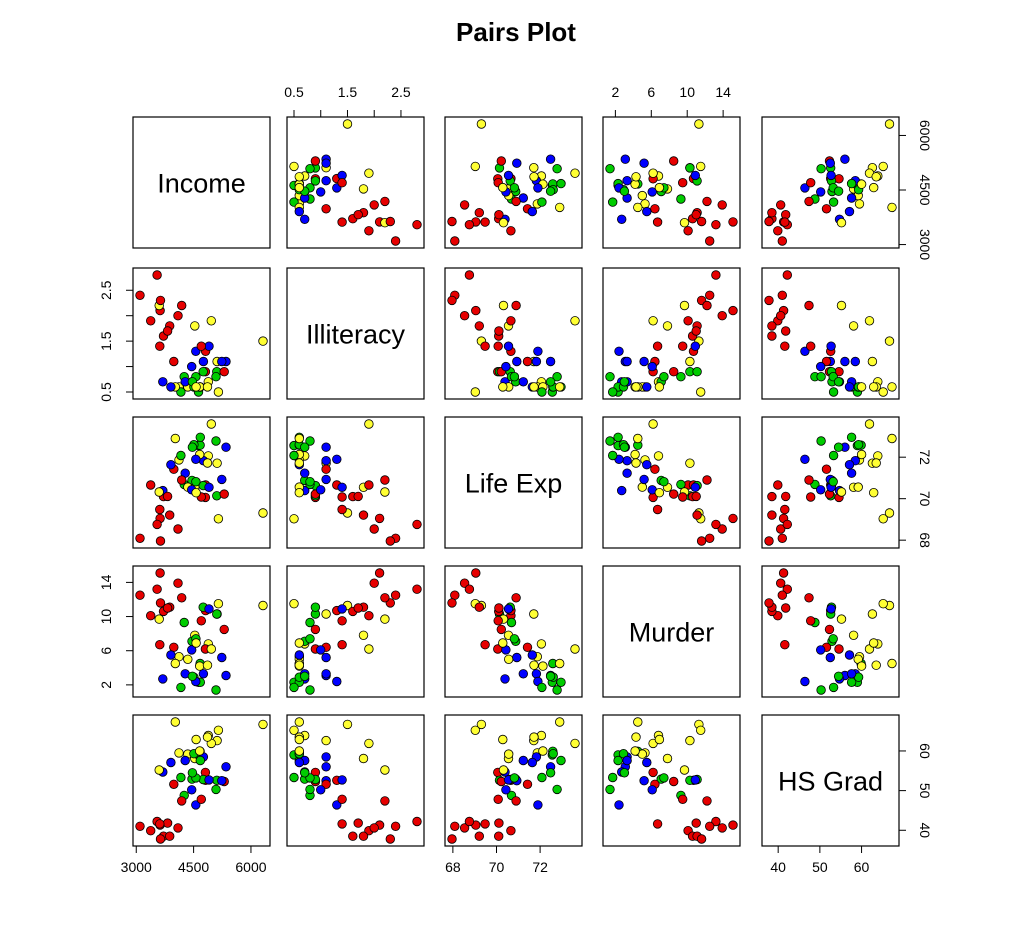  Describe the element at coordinates (915, 498) in the screenshot. I see `axis-right-life-exp: 68 70 72` at that location.